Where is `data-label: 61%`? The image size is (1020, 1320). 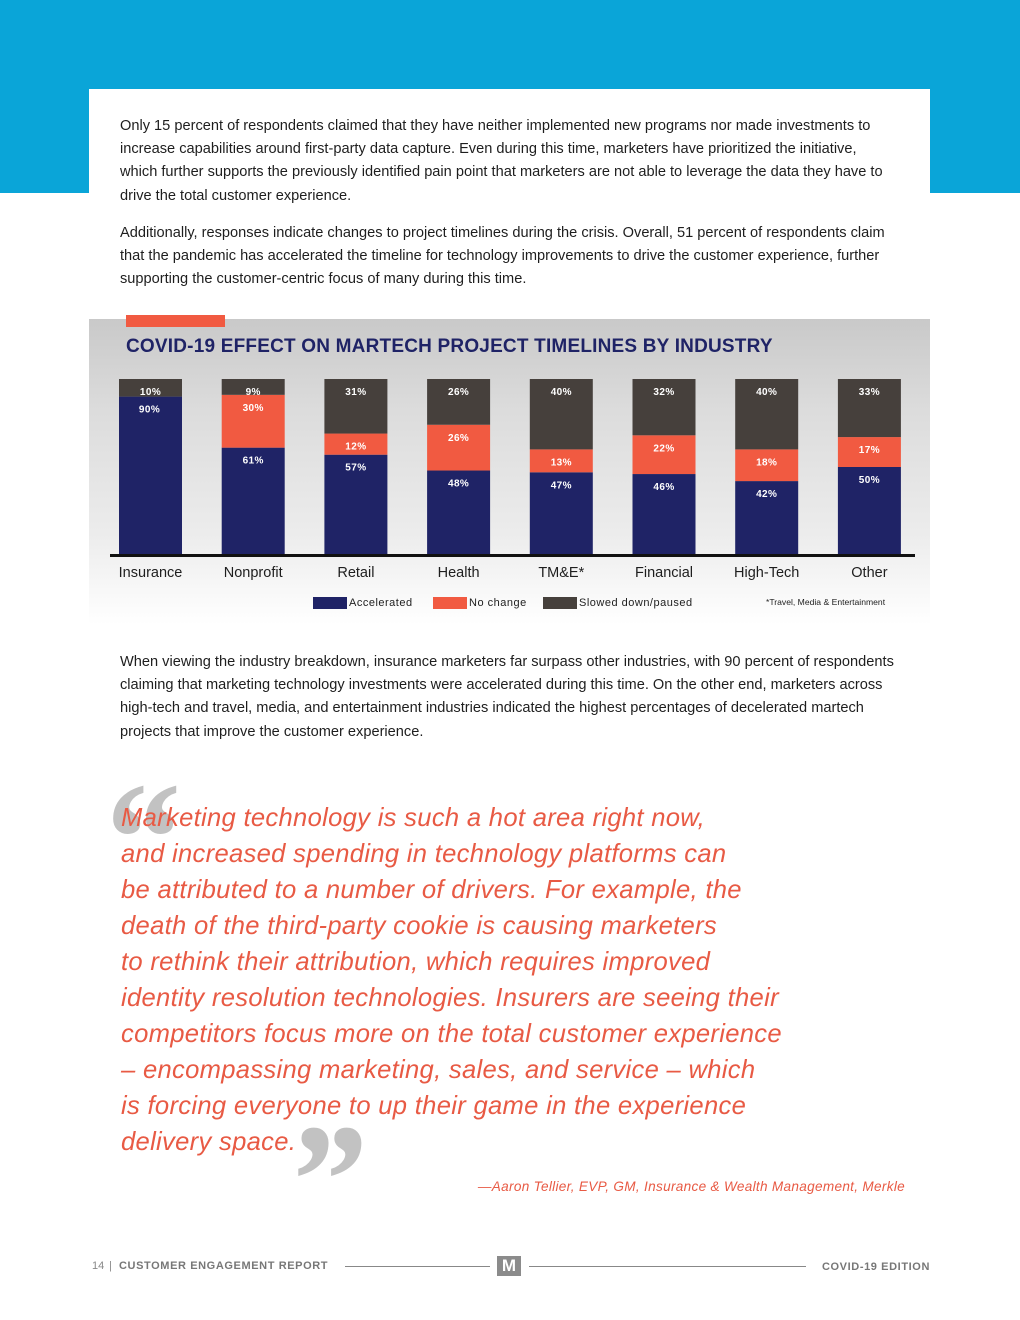 data-label: 61% is located at coordinates (253, 461).